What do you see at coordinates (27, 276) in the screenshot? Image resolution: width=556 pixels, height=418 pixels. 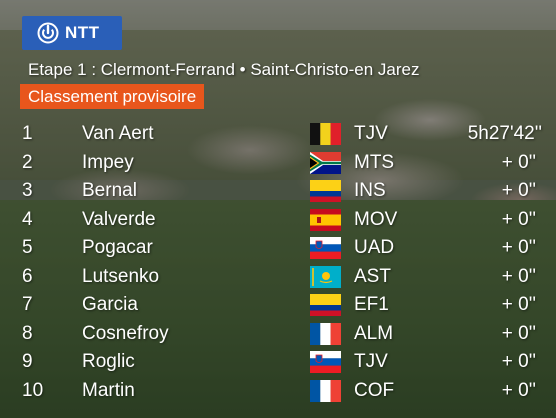 I see `rider-position: 6` at bounding box center [27, 276].